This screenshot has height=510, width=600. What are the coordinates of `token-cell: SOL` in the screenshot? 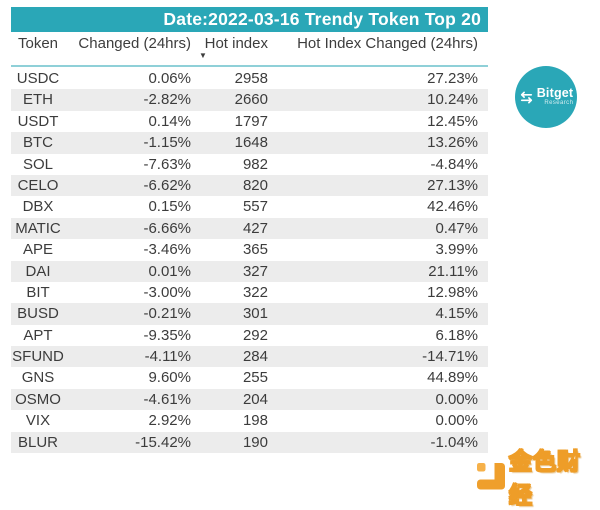 It's located at (37, 164).